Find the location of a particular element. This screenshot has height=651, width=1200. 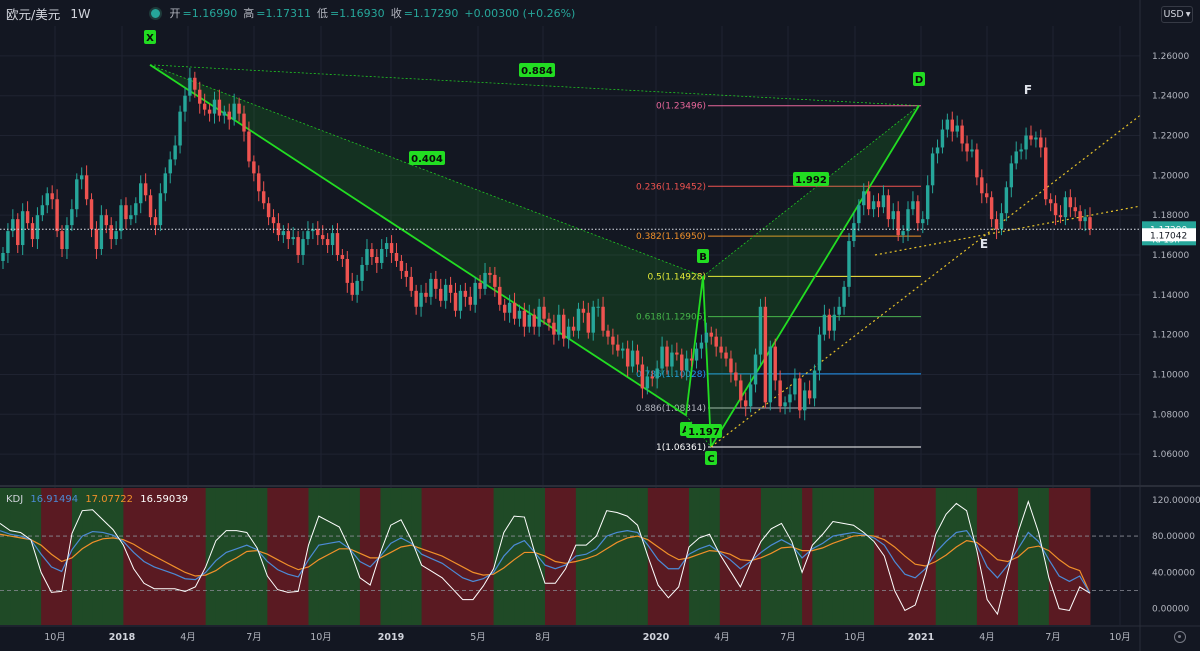

symbol-name: 欧元/美元 is located at coordinates (33, 14).